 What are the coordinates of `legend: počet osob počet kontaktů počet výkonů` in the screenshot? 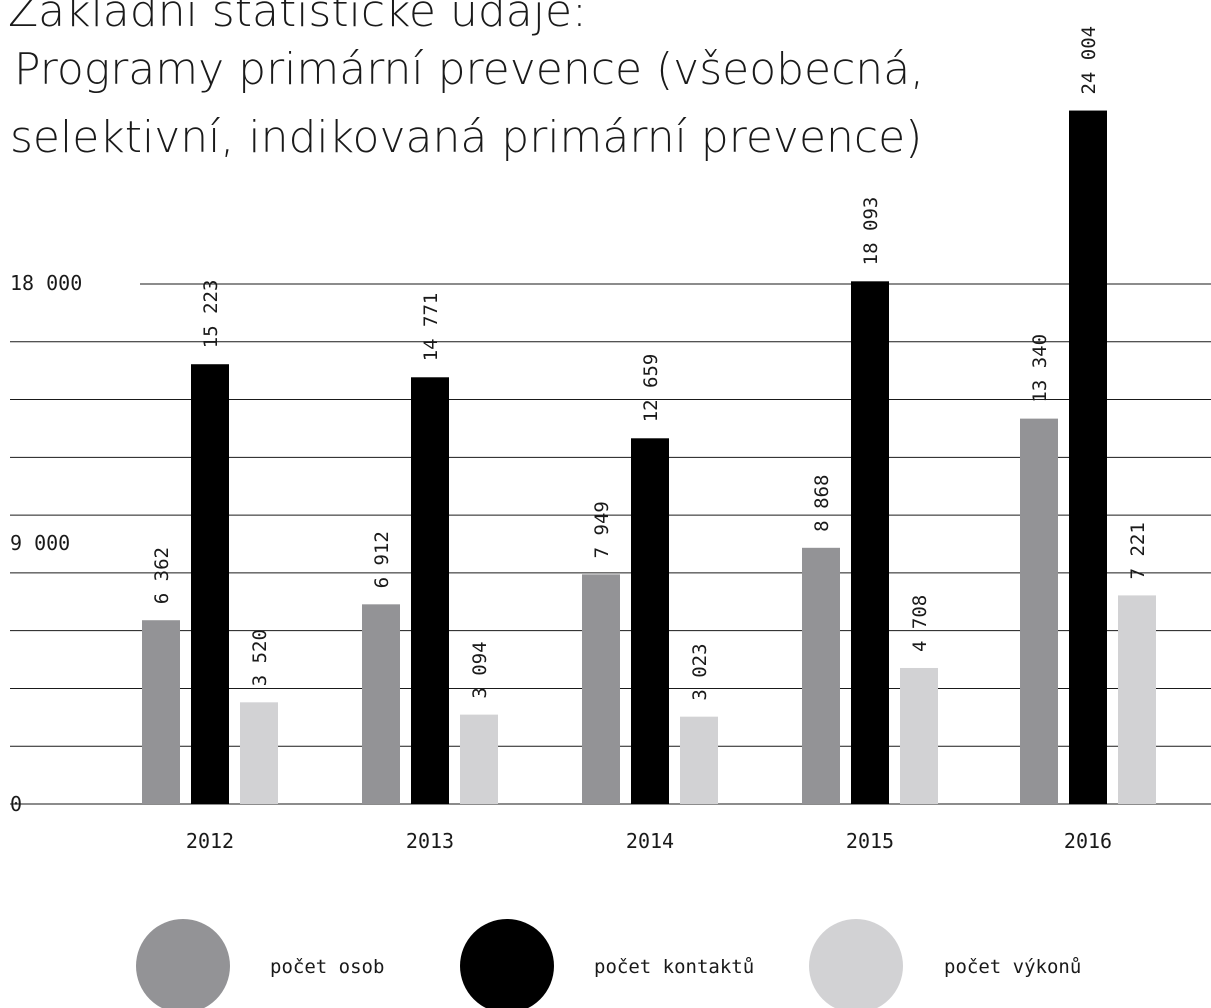 It's located at (608, 963).